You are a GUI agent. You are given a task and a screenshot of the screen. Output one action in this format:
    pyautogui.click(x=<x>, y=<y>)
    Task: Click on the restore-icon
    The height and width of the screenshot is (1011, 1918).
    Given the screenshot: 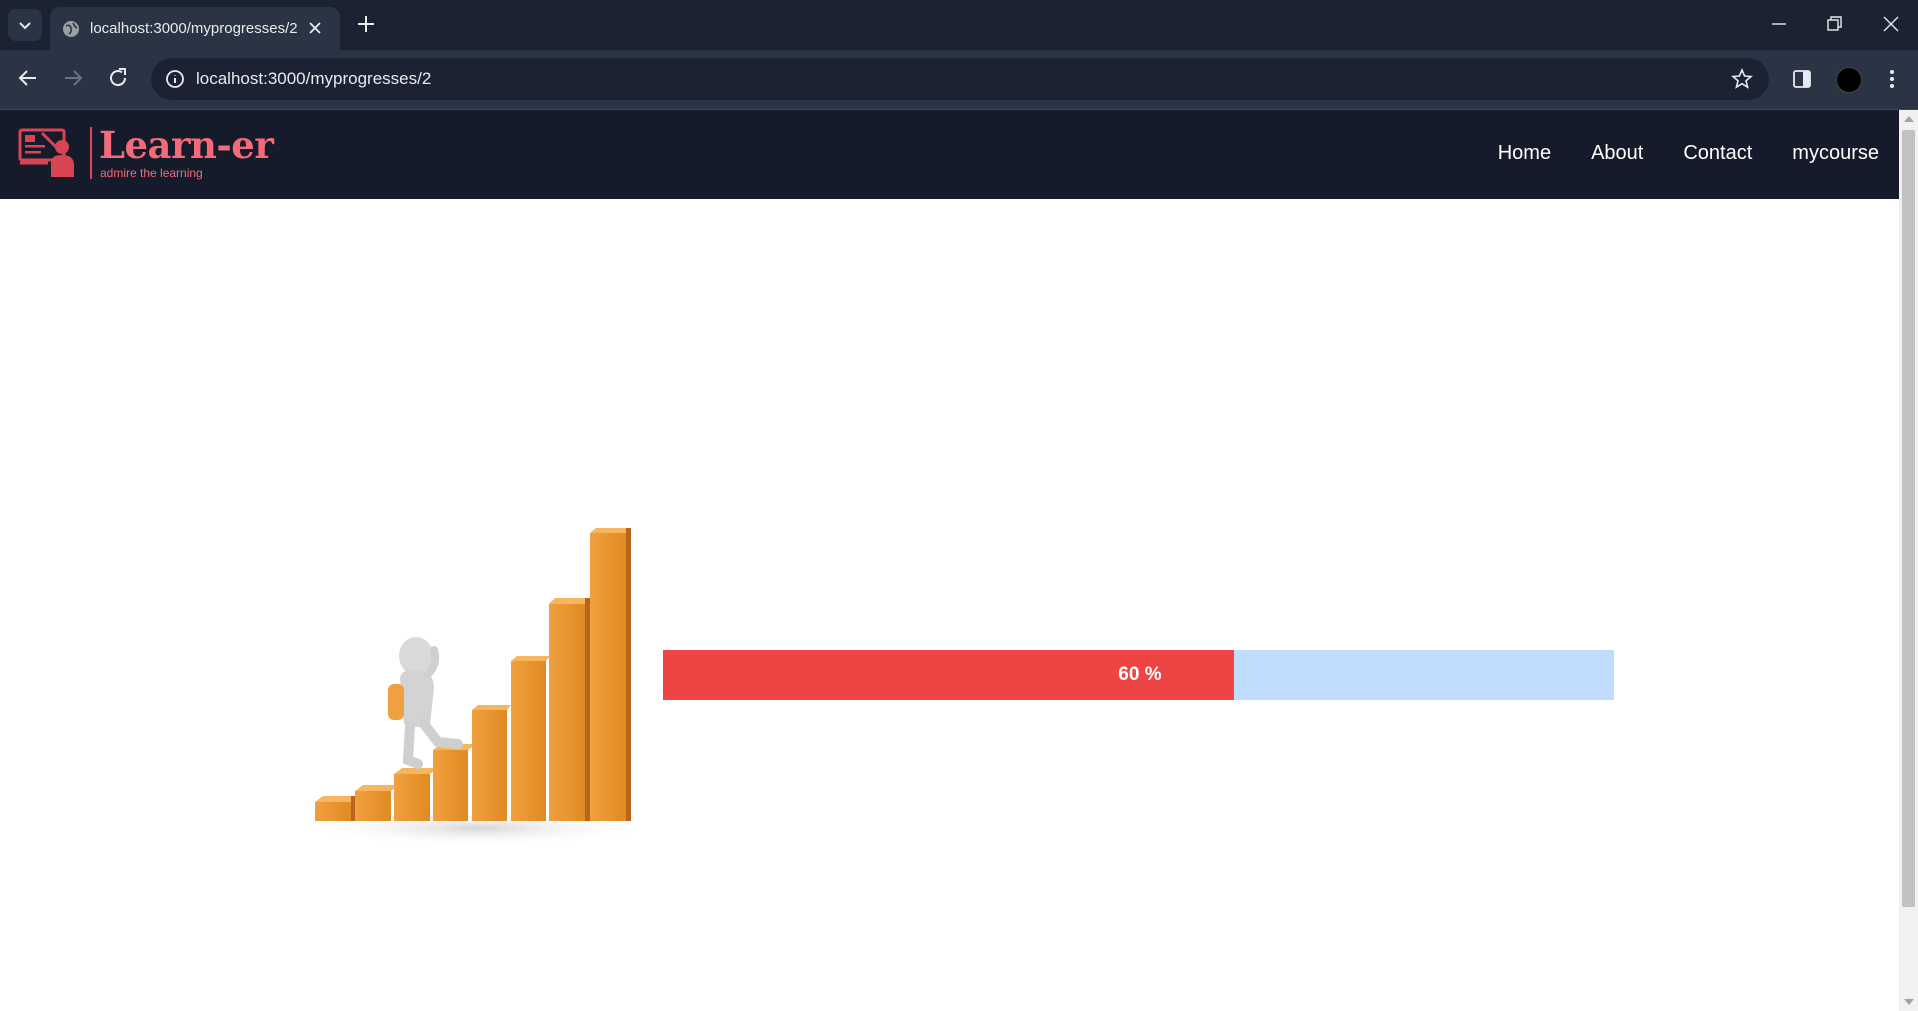 What is the action you would take?
    pyautogui.click(x=1834, y=24)
    